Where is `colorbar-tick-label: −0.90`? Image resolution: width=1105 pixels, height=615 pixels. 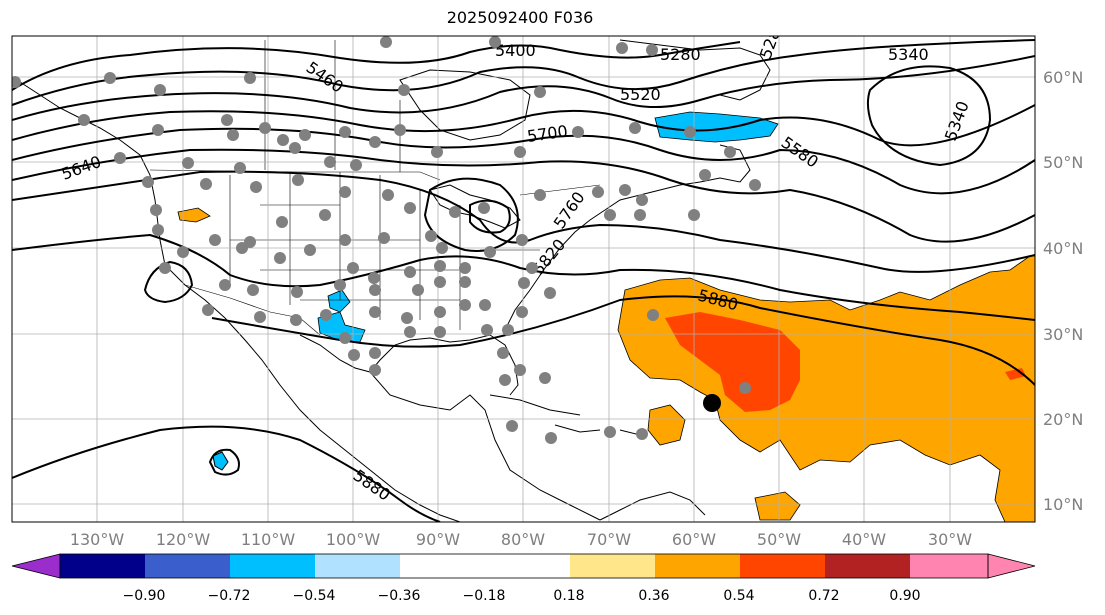 colorbar-tick-label: −0.90 is located at coordinates (144, 596).